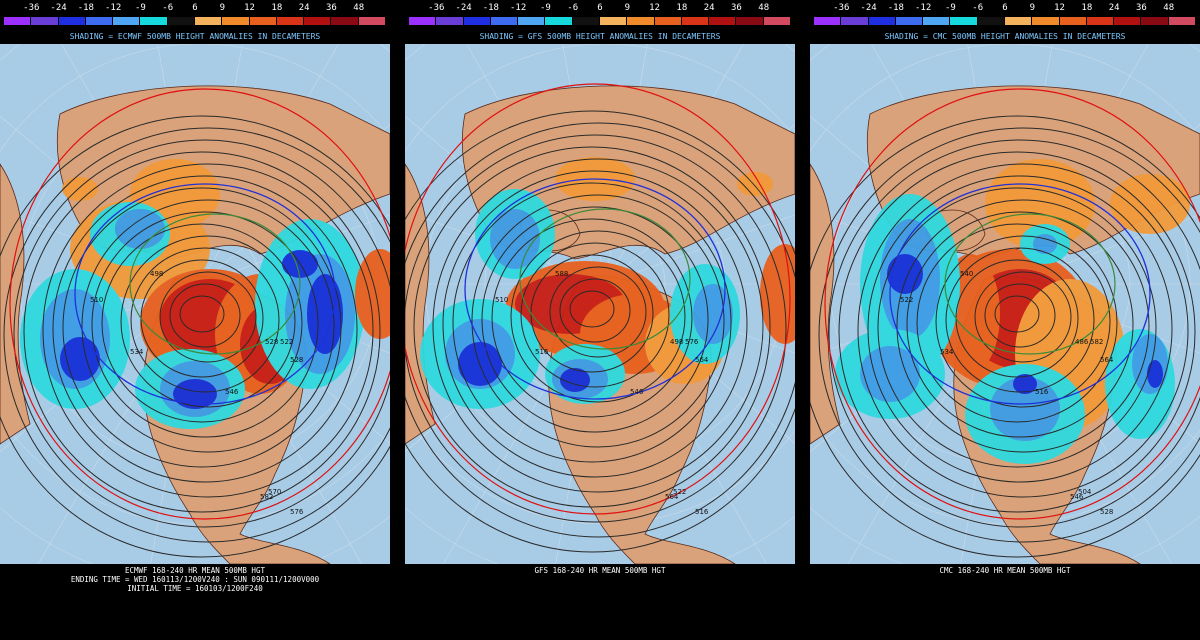  What do you see at coordinates (966, 274) in the screenshot?
I see `contour-label: 540` at bounding box center [966, 274].